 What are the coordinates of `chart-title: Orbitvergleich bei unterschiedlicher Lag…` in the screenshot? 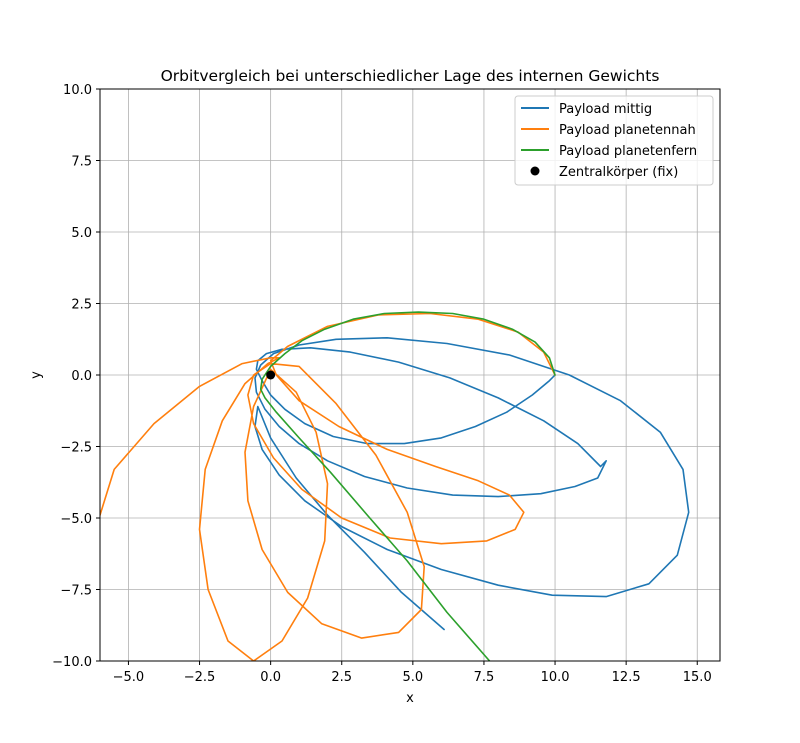 It's located at (410, 76).